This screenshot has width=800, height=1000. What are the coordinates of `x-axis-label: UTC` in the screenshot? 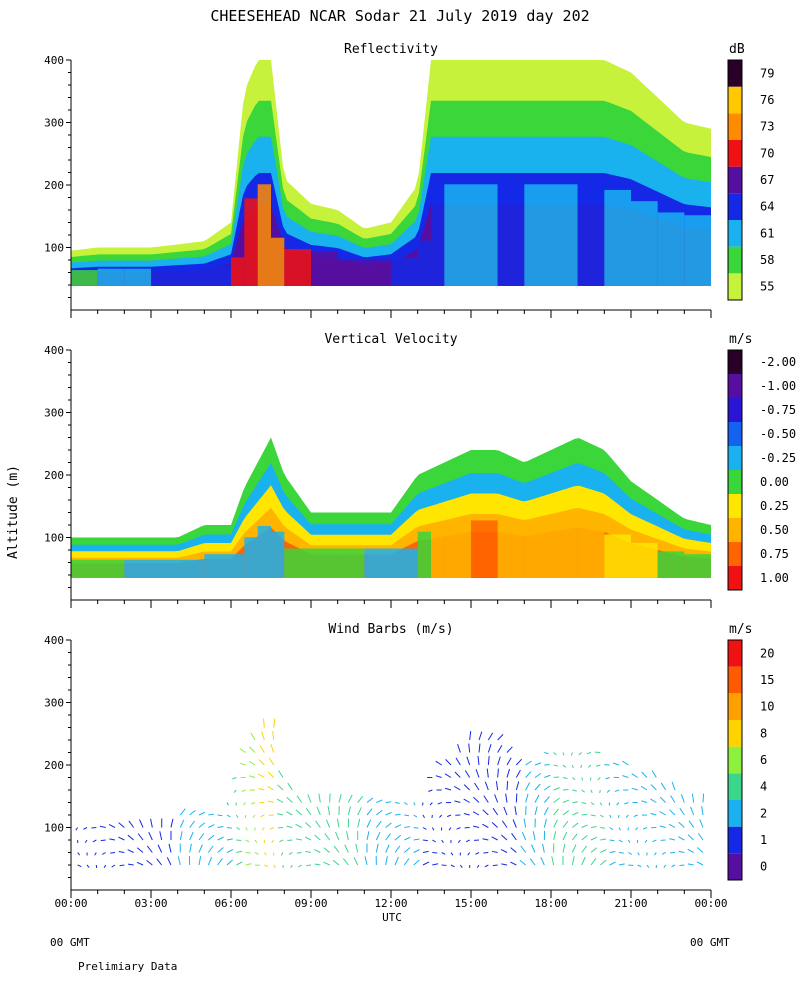 It's located at (392, 917).